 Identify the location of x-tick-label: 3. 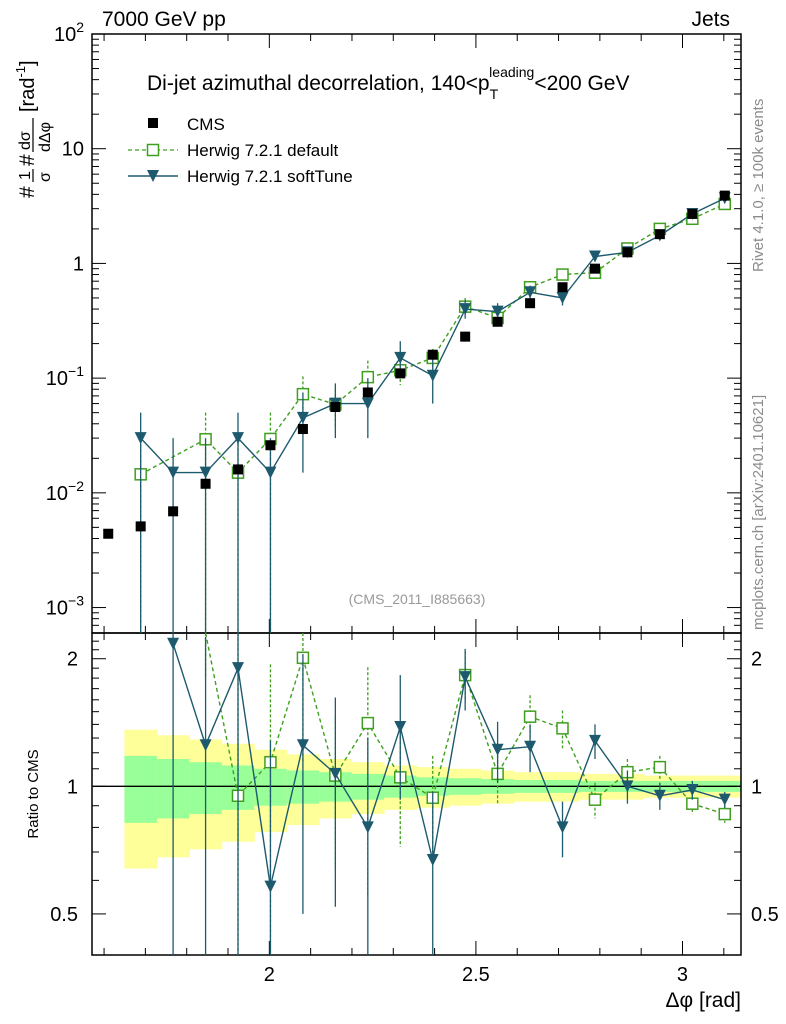
(682, 975).